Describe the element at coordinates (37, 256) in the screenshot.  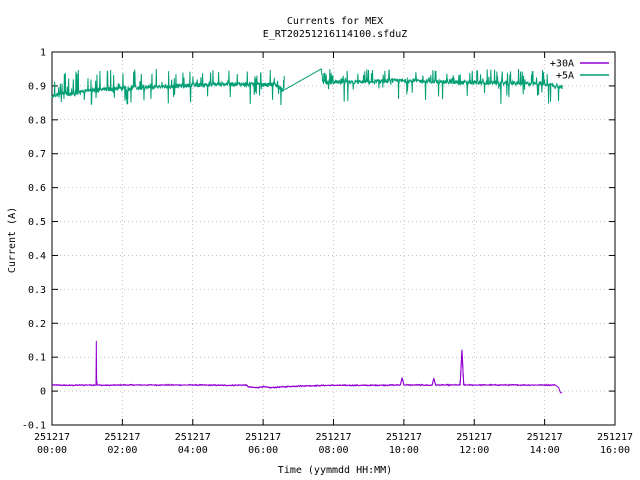
I see `y-tick-label: 0.4` at that location.